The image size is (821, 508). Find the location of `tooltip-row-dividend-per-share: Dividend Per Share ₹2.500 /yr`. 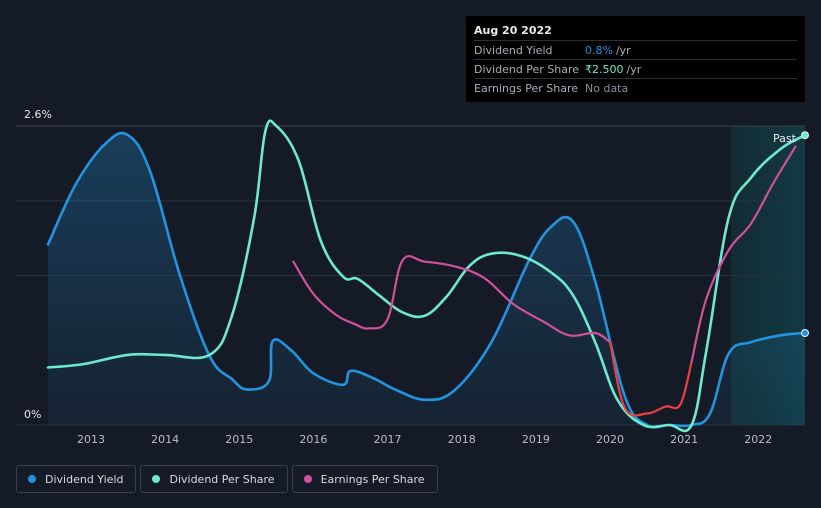

tooltip-row-dividend-per-share: Dividend Per Share ₹2.500 /yr is located at coordinates (635, 69).